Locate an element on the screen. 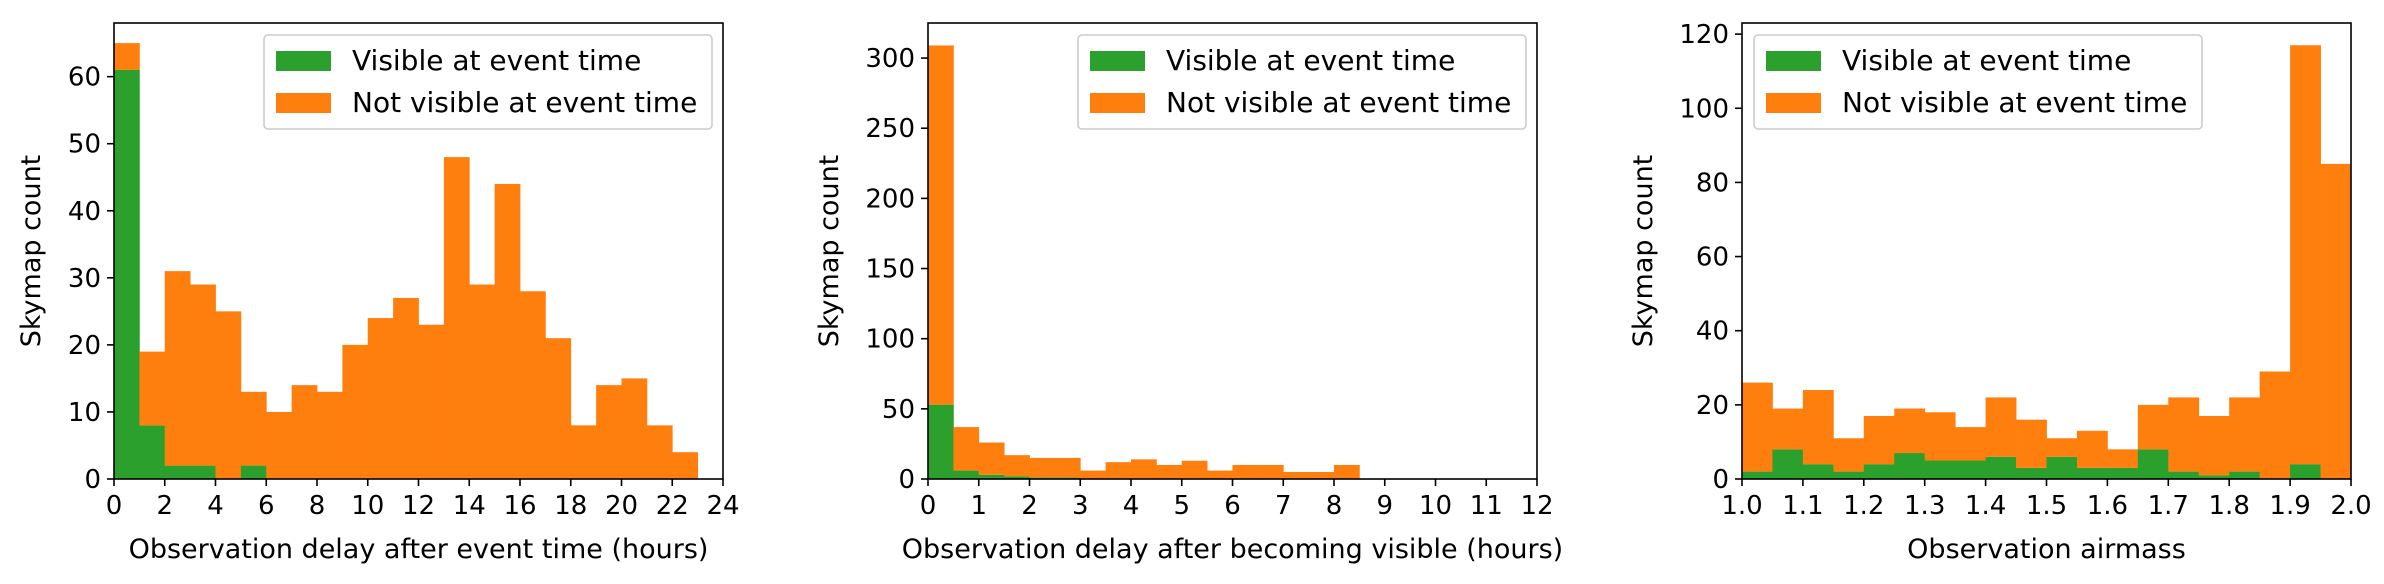  y-tick-label: 60 is located at coordinates (84, 78).